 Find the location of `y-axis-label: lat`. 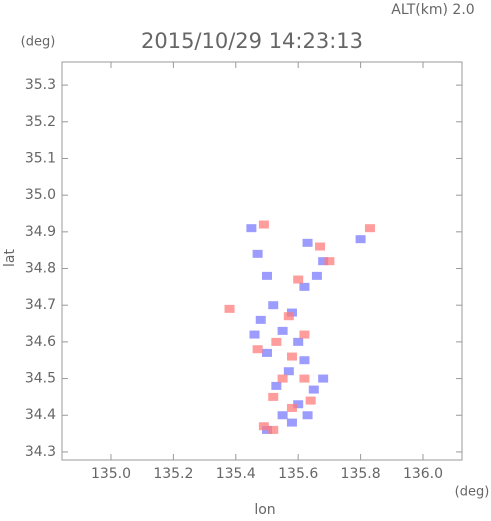

y-axis-label: lat is located at coordinates (10, 258).